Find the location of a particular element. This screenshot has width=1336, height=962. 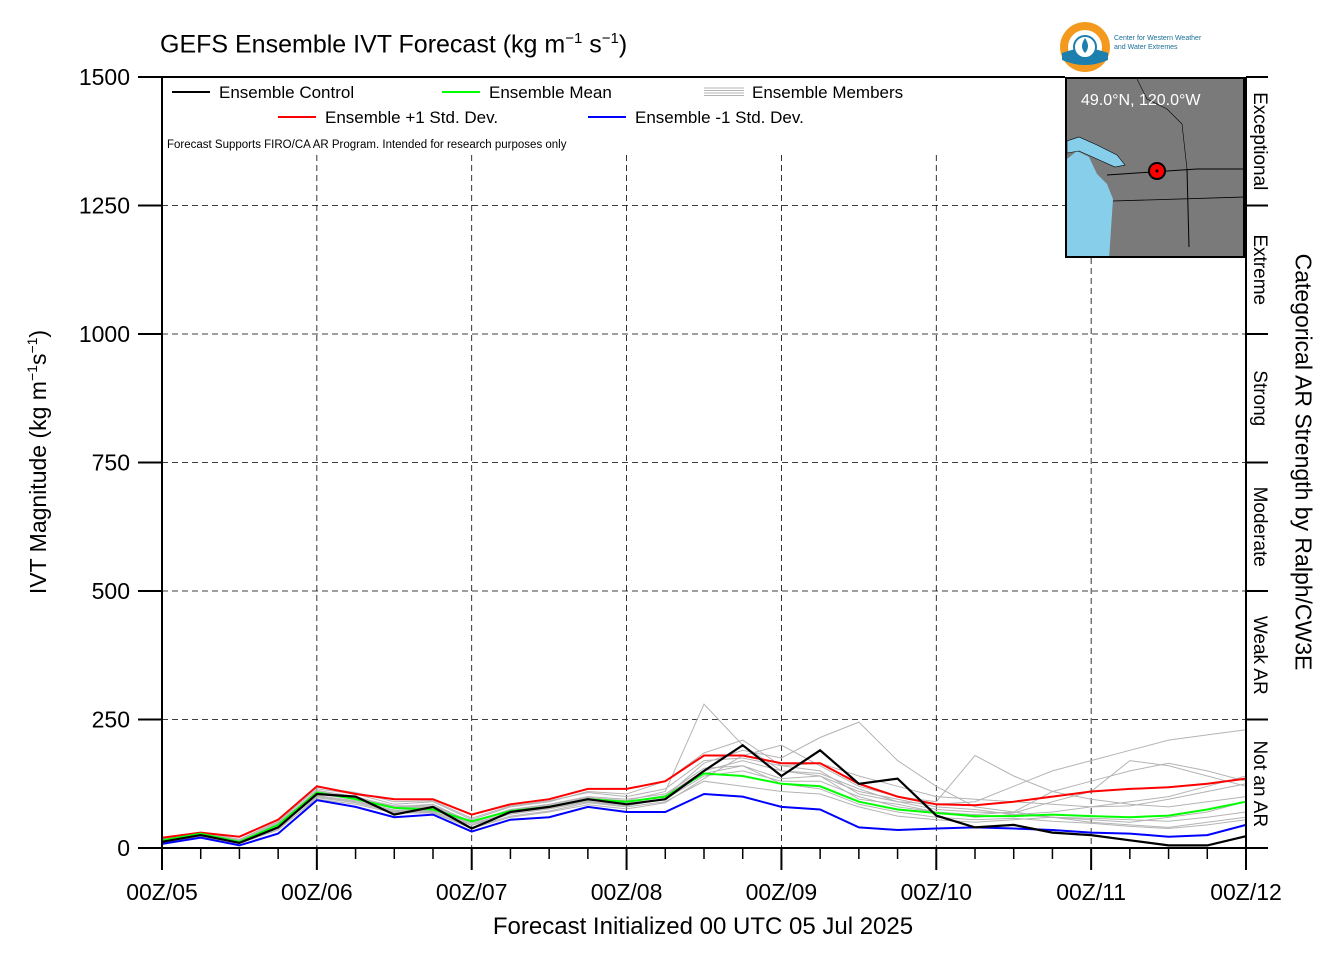

x-tick-label: 00Z/07 is located at coordinates (472, 892).